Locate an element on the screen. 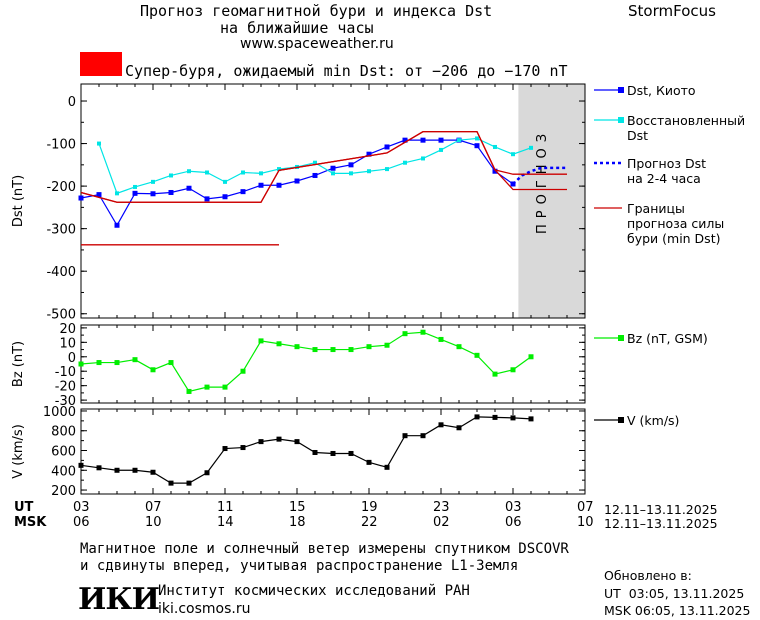 The height and width of the screenshot is (620, 760). time-tick-label: 22 is located at coordinates (369, 522).